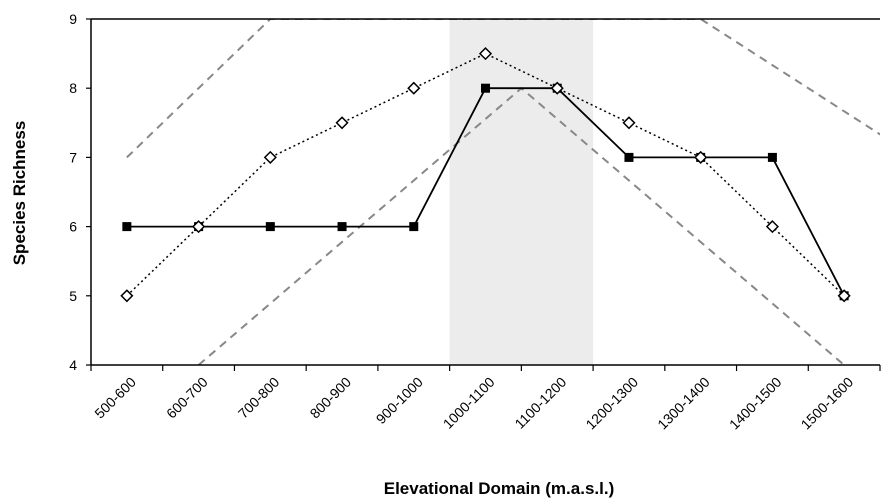  What do you see at coordinates (469, 403) in the screenshot?
I see `x-tick-label-1000-1100: 1000-1100` at bounding box center [469, 403].